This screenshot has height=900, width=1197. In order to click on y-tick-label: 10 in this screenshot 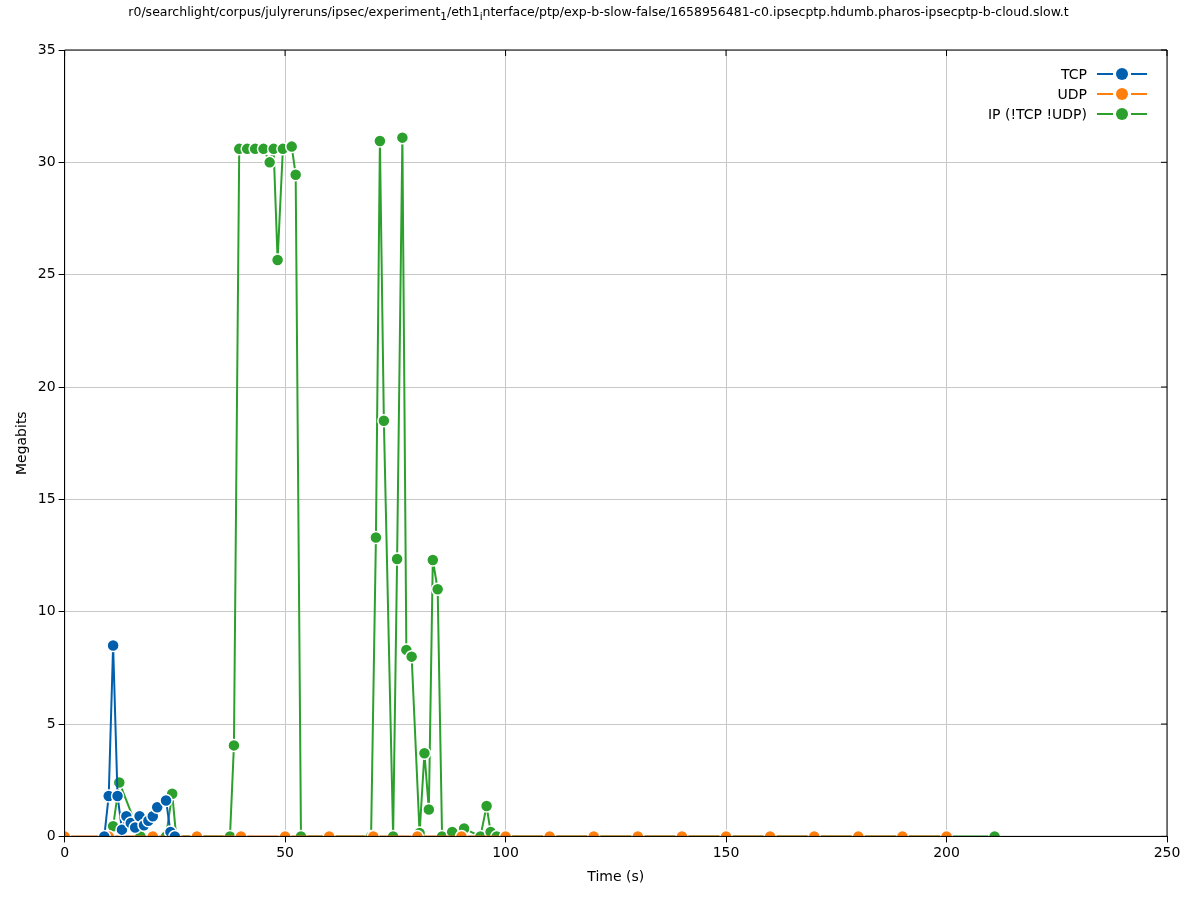, I will do `click(46, 610)`.